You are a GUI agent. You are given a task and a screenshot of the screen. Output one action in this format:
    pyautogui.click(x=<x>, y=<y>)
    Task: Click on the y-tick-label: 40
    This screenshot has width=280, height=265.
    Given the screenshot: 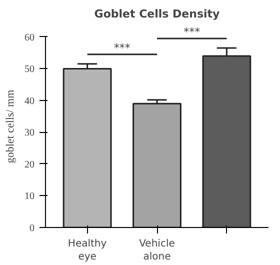 What is the action you would take?
    pyautogui.click(x=29, y=101)
    